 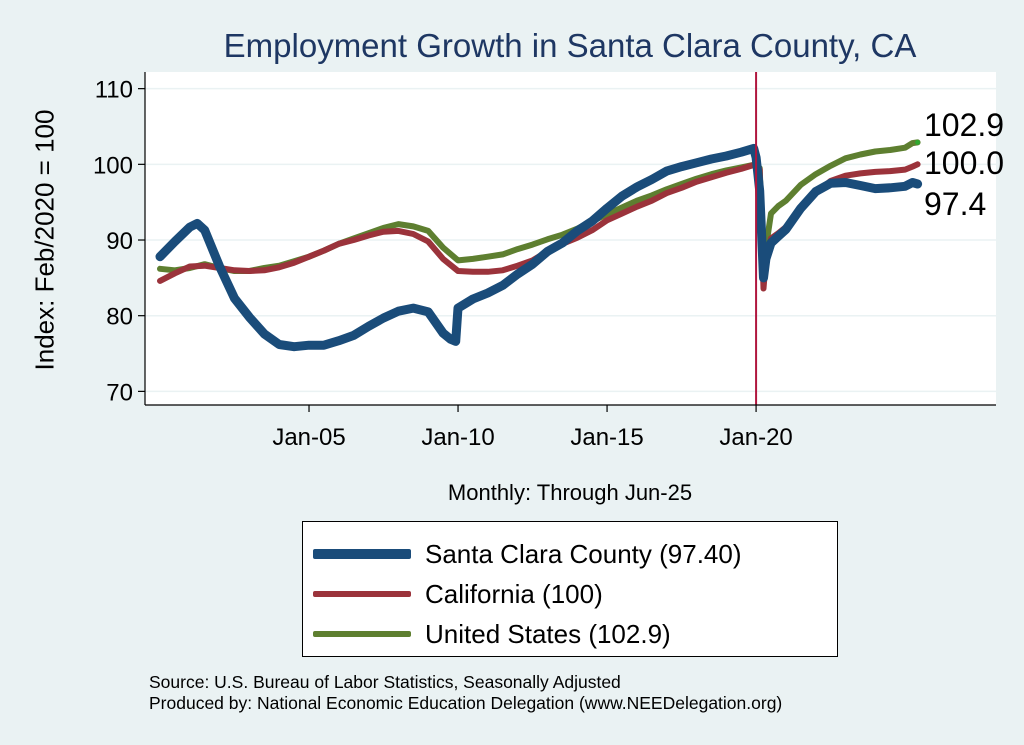 What do you see at coordinates (308, 437) in the screenshot?
I see `x-tick-label-Jan-05: Jan-05` at bounding box center [308, 437].